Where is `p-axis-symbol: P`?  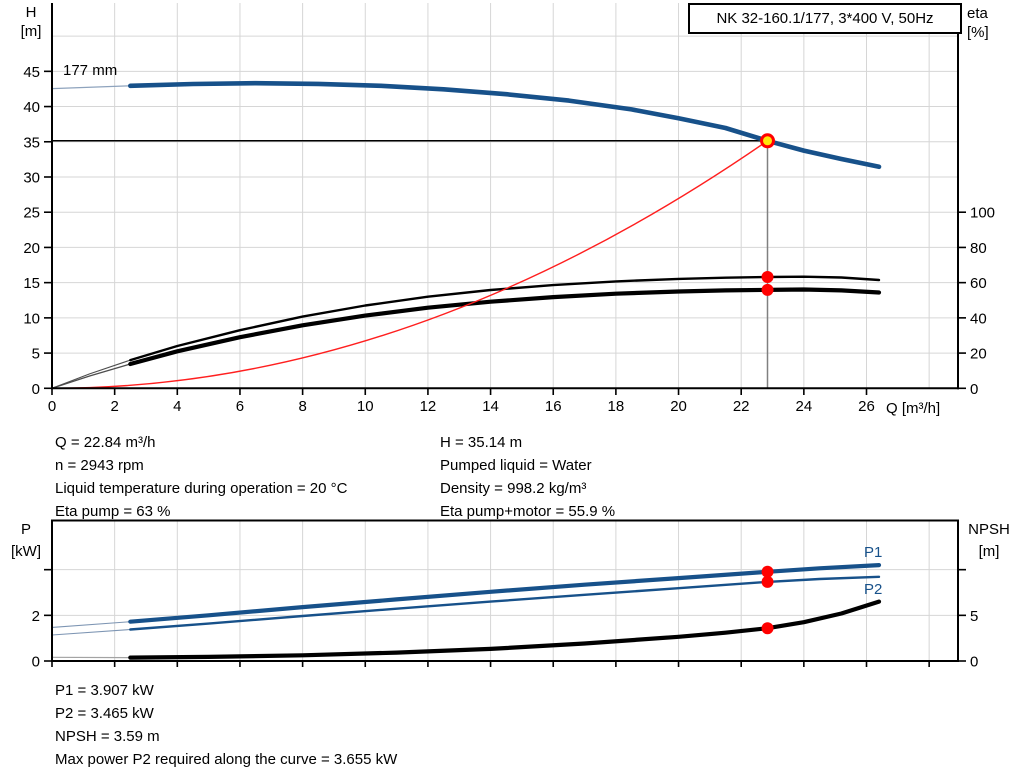
p-axis-symbol: P is located at coordinates (25, 529).